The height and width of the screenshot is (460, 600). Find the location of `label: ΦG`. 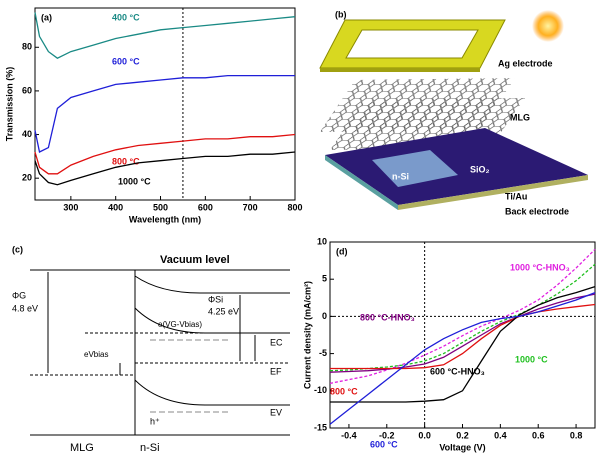

label: ΦG is located at coordinates (19, 295).